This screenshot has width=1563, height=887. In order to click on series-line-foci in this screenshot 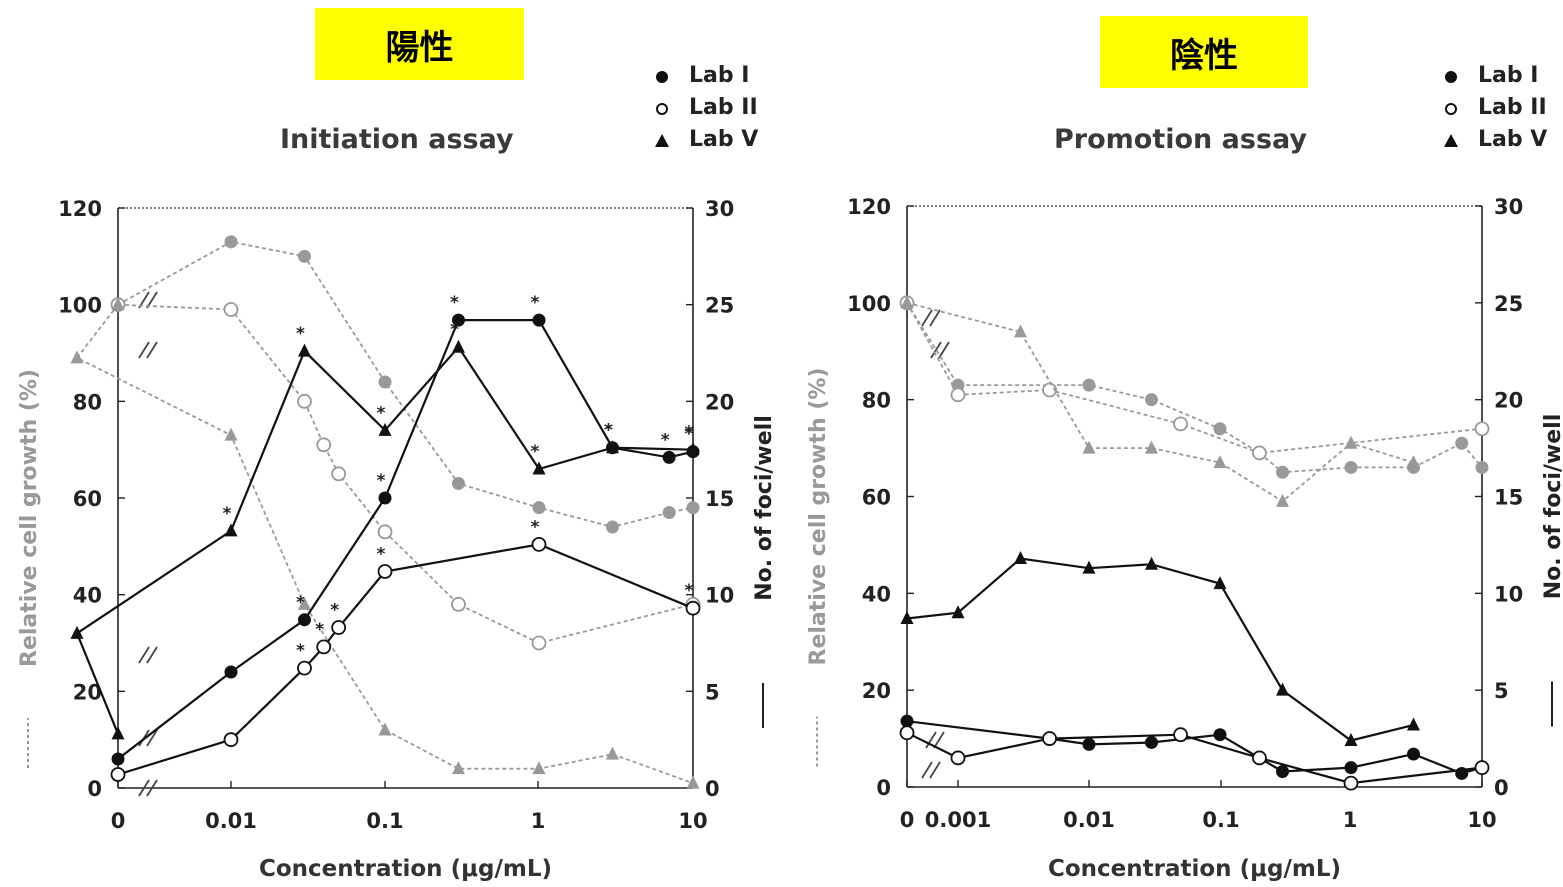, I will do `click(405, 659)`.